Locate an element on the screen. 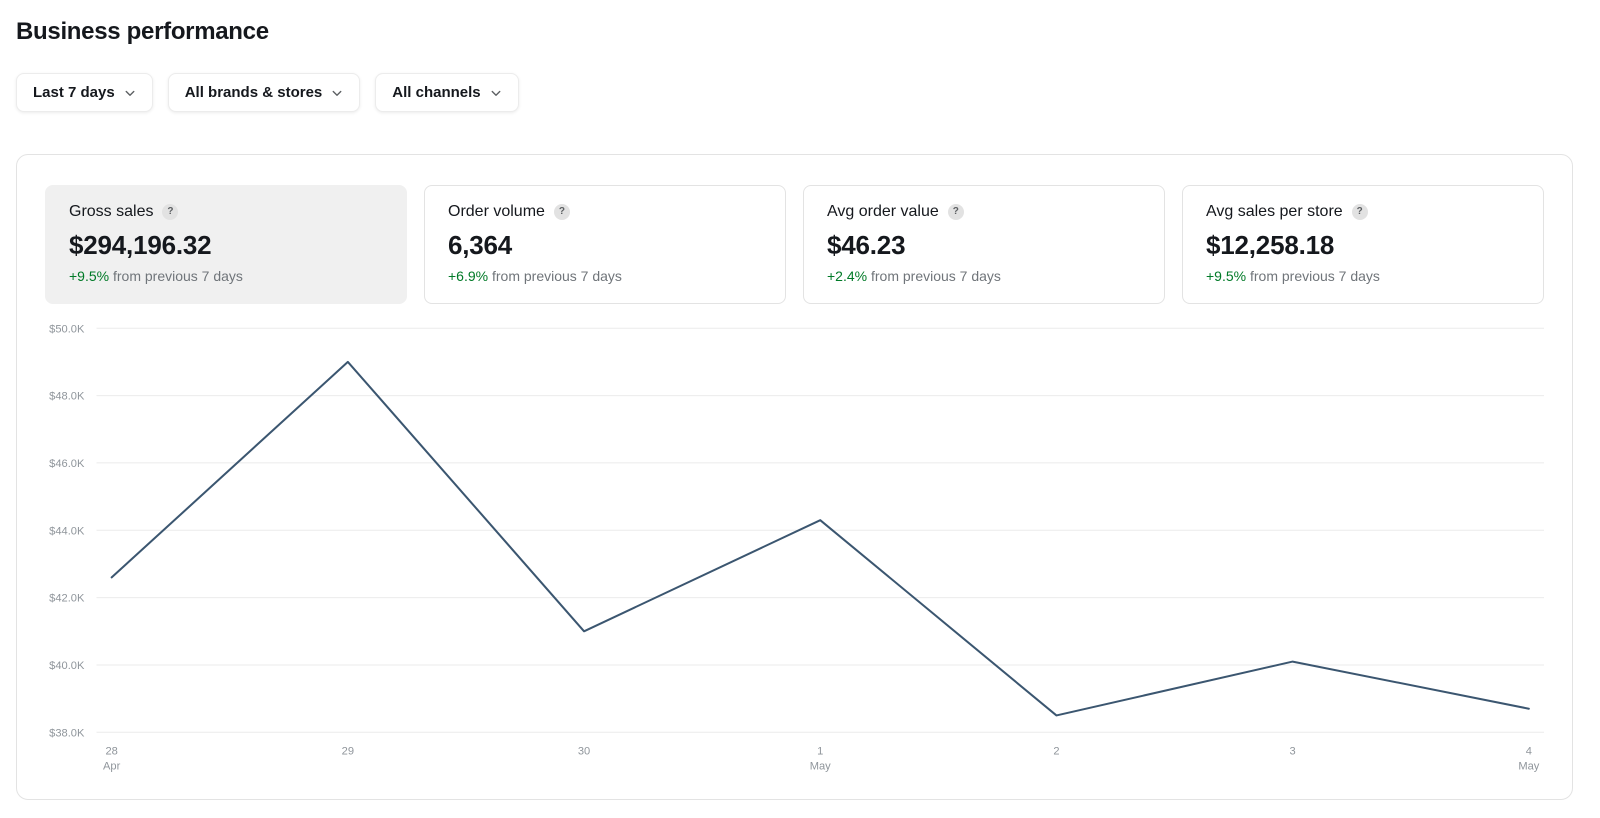 The width and height of the screenshot is (1600, 818). channels-filter-label: All channels is located at coordinates (436, 92).